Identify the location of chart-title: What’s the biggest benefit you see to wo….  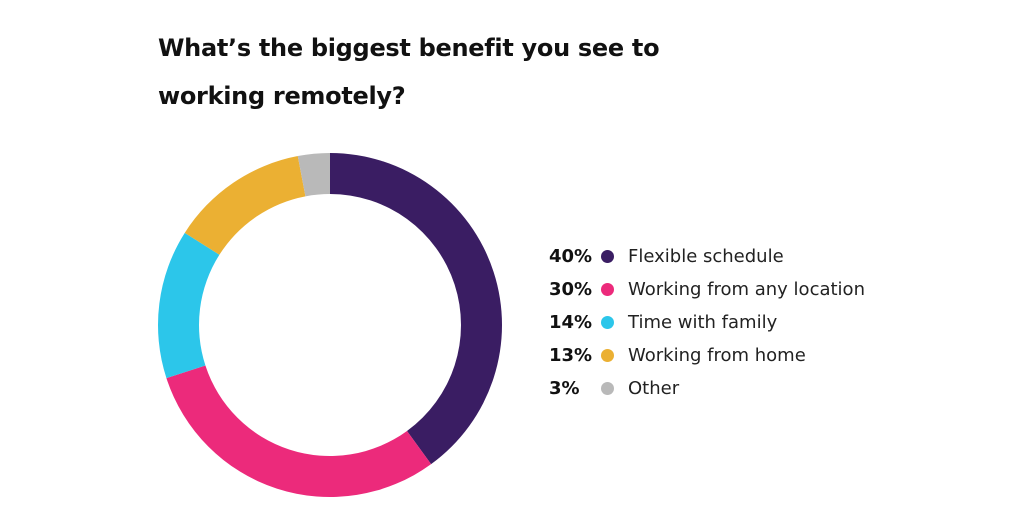
(409, 72).